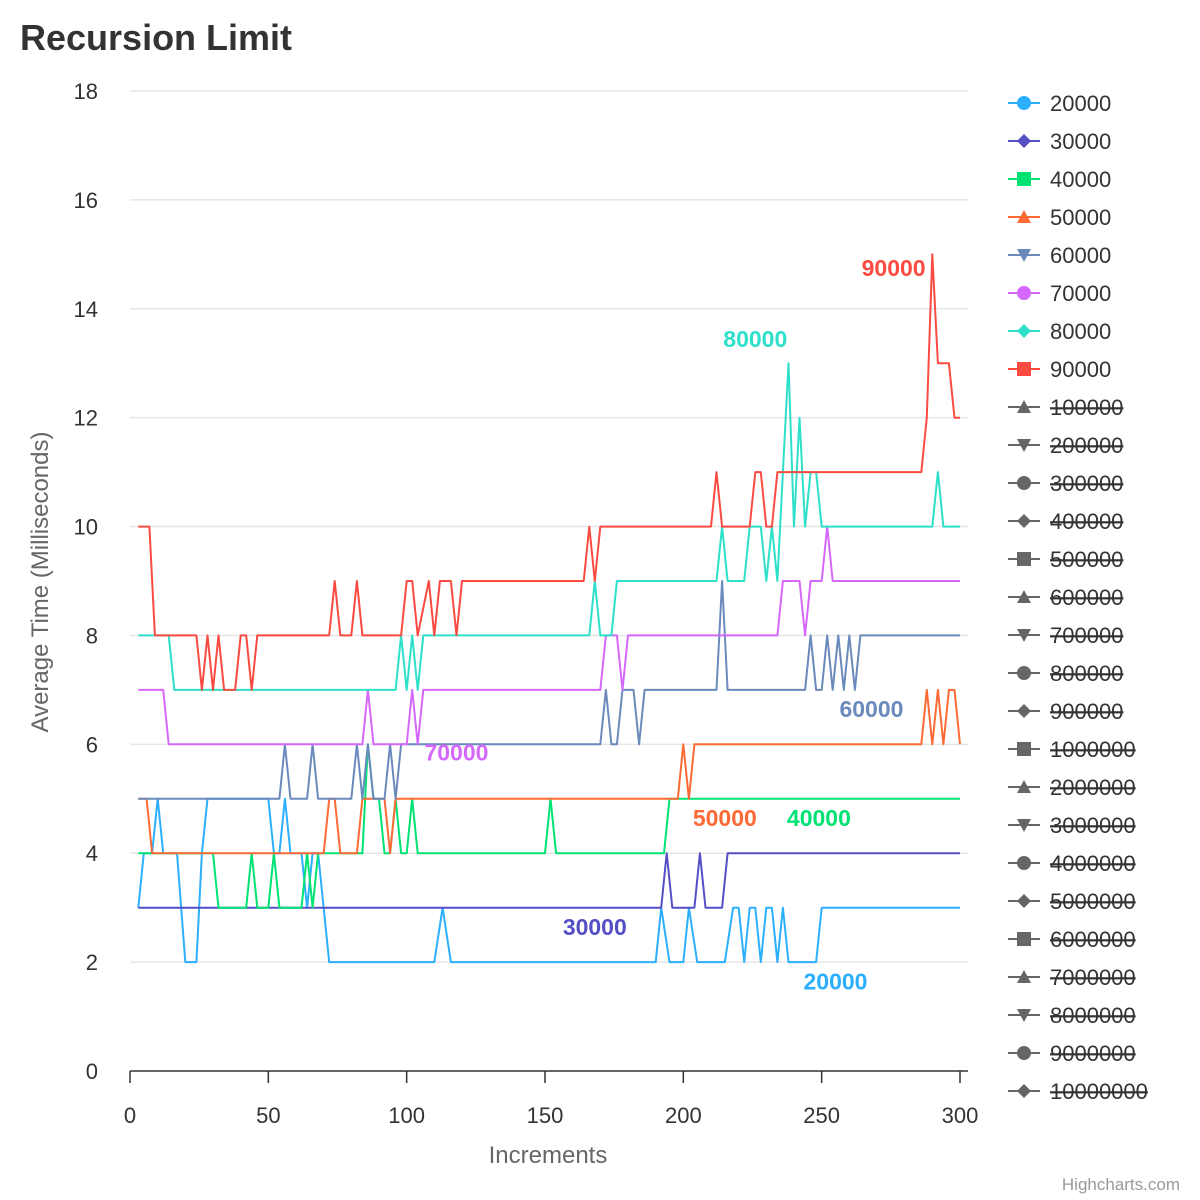 This screenshot has height=1200, width=1200. What do you see at coordinates (130, 1115) in the screenshot?
I see `x-tick-label: 0` at bounding box center [130, 1115].